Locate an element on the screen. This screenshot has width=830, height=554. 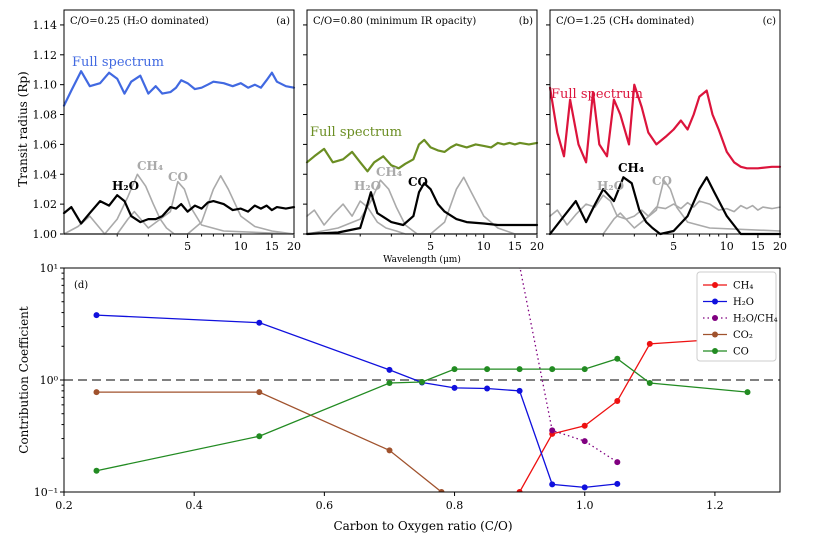
panel-a-y-axis-label: Transit radius (Rp) is located at coordinates (23, 128).